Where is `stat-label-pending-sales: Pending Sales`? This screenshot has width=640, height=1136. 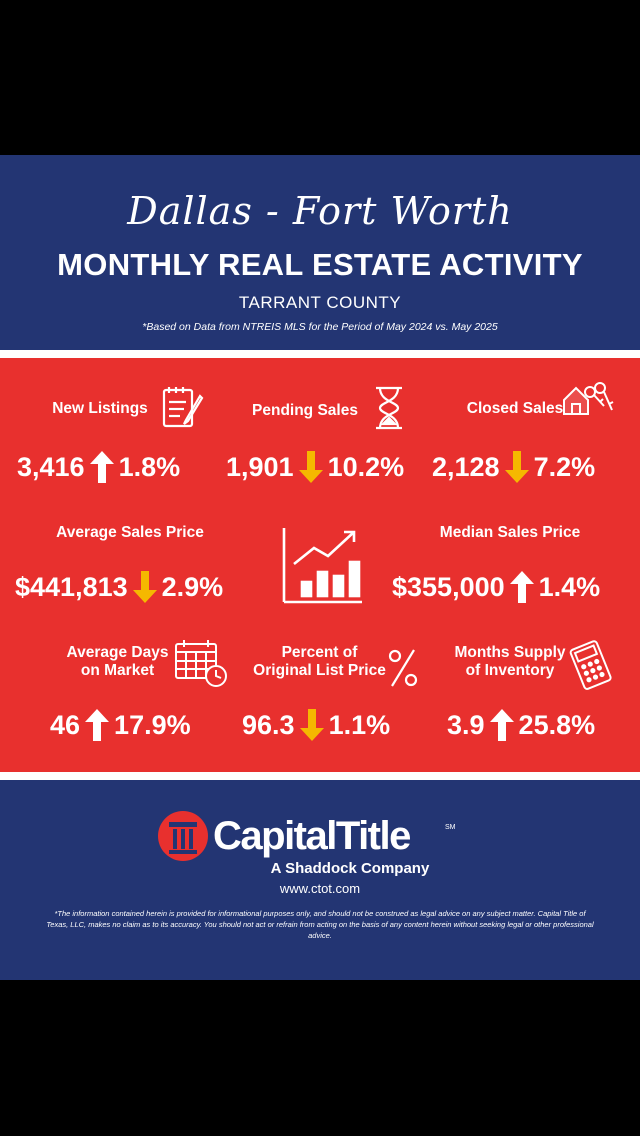
stat-label-pending-sales: Pending Sales is located at coordinates (305, 410).